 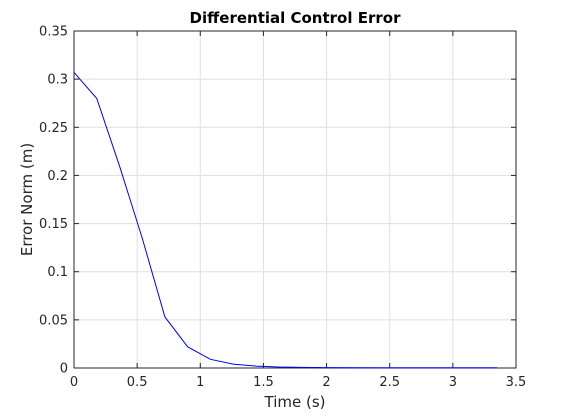 I want to click on y-tick-label: 0.3, so click(x=57, y=80).